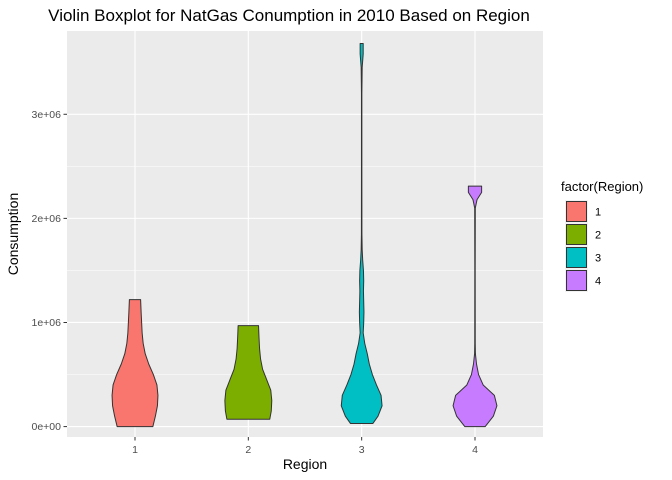 The width and height of the screenshot is (672, 480). I want to click on legend-title: factor(Region), so click(602, 186).